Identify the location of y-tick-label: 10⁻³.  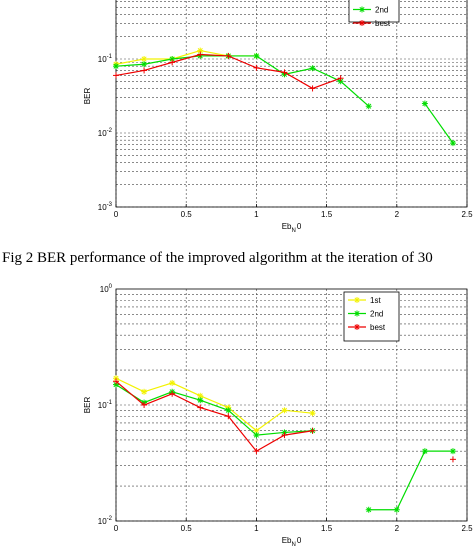
(105, 207).